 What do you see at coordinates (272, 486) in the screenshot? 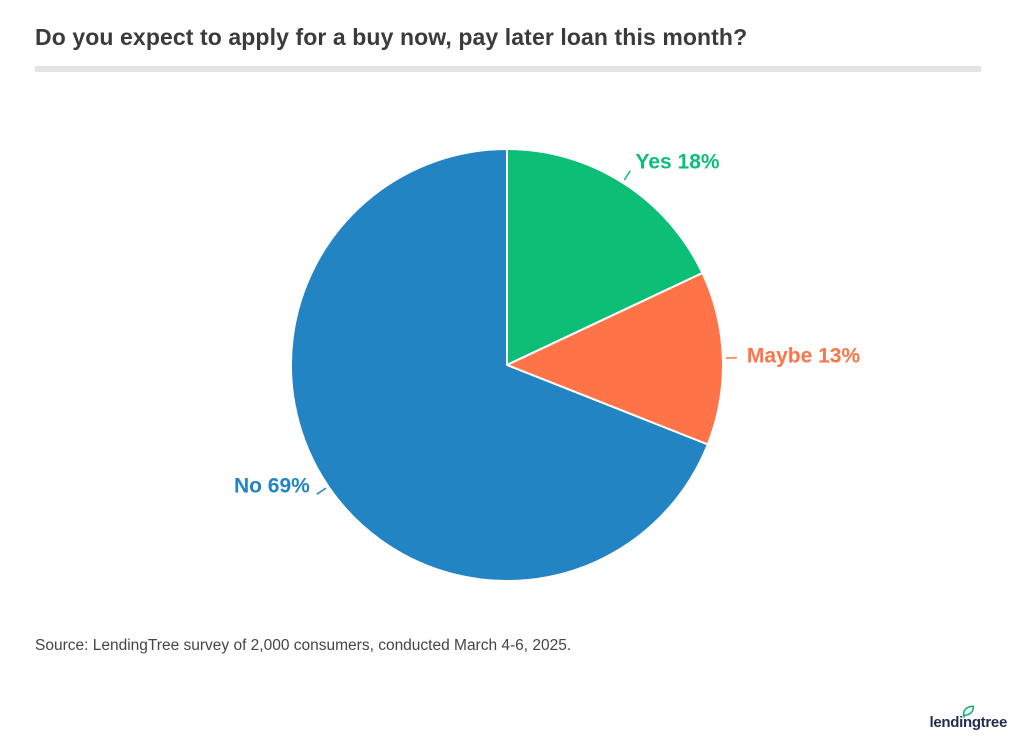
I see `pie-label-no: No 69%` at bounding box center [272, 486].